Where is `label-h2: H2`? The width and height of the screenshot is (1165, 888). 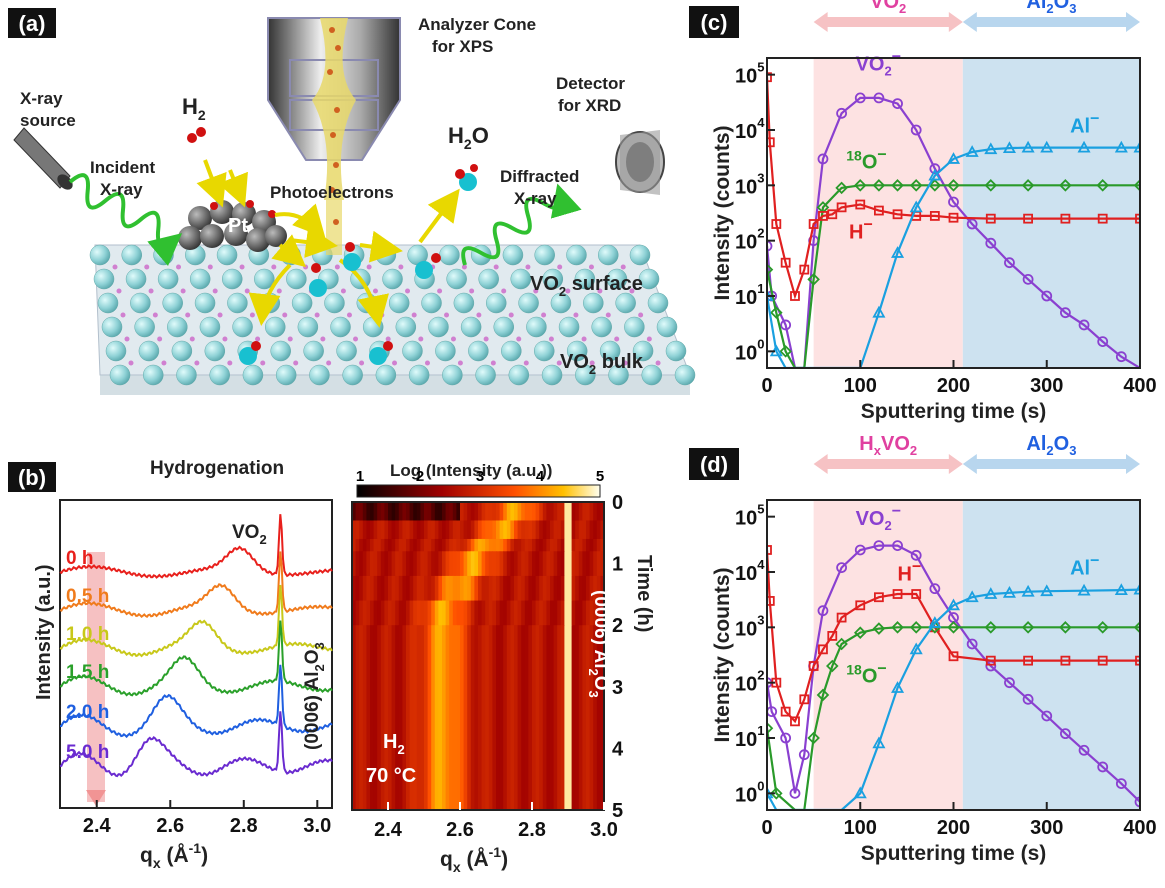
label-h2: H2 is located at coordinates (194, 108).